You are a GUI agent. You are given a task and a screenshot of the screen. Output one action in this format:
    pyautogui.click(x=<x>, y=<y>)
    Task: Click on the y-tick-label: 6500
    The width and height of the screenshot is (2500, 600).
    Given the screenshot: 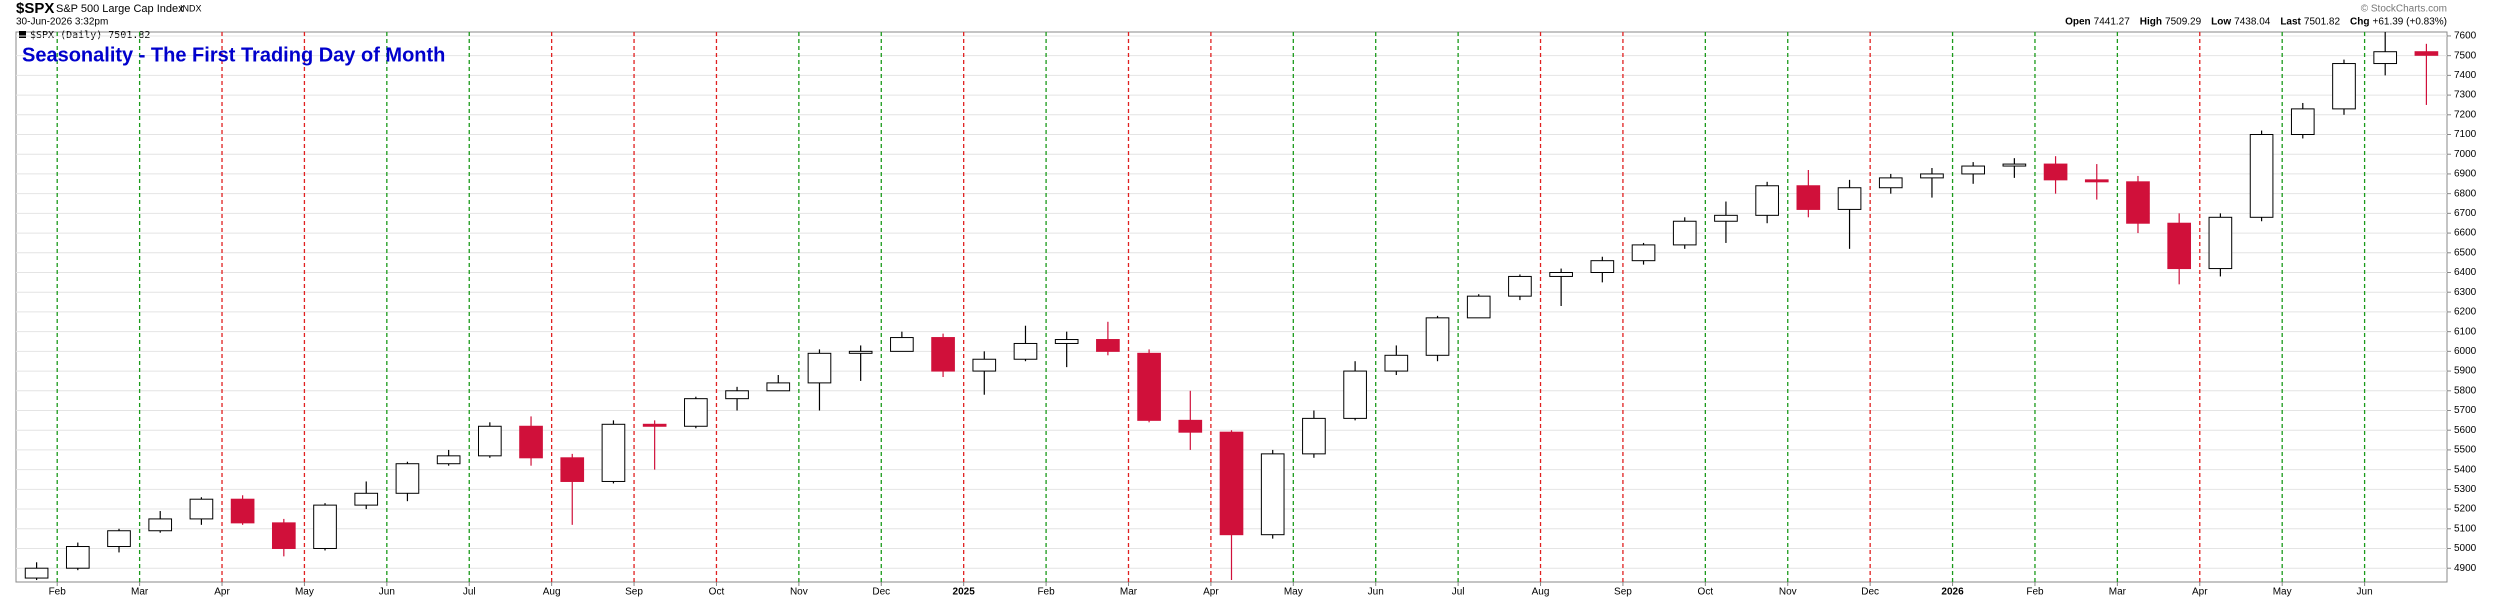 What is the action you would take?
    pyautogui.click(x=2465, y=252)
    